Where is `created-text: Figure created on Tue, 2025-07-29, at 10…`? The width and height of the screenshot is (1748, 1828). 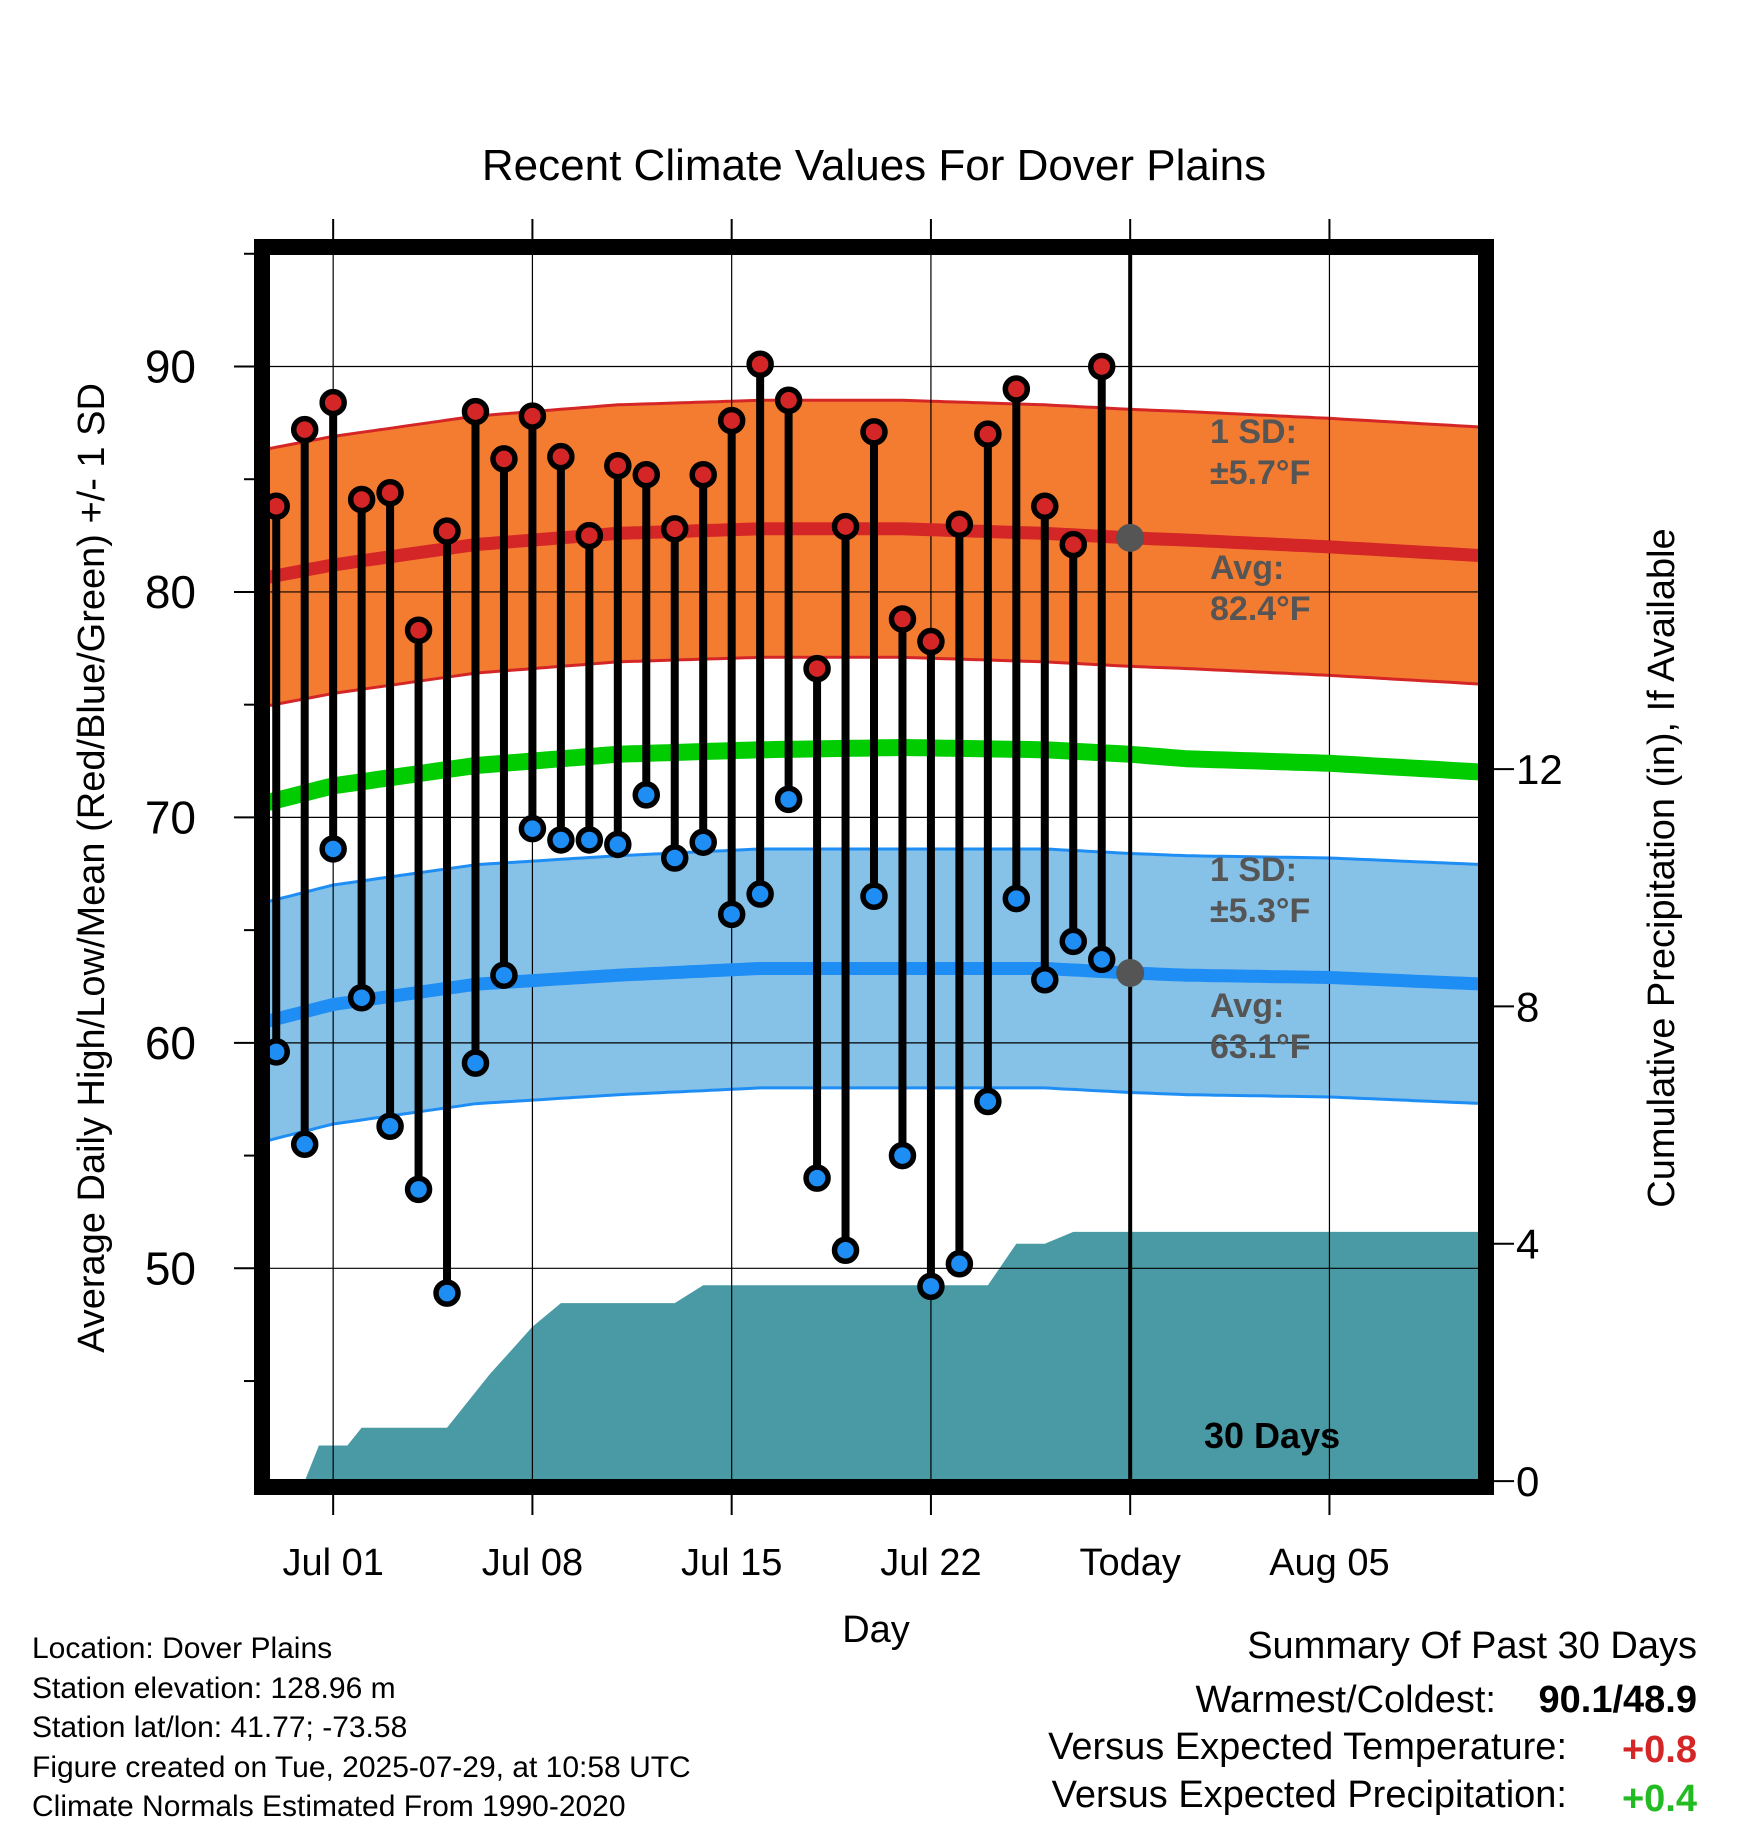
created-text: Figure created on Tue, 2025-07-29, at 10… is located at coordinates (361, 1767).